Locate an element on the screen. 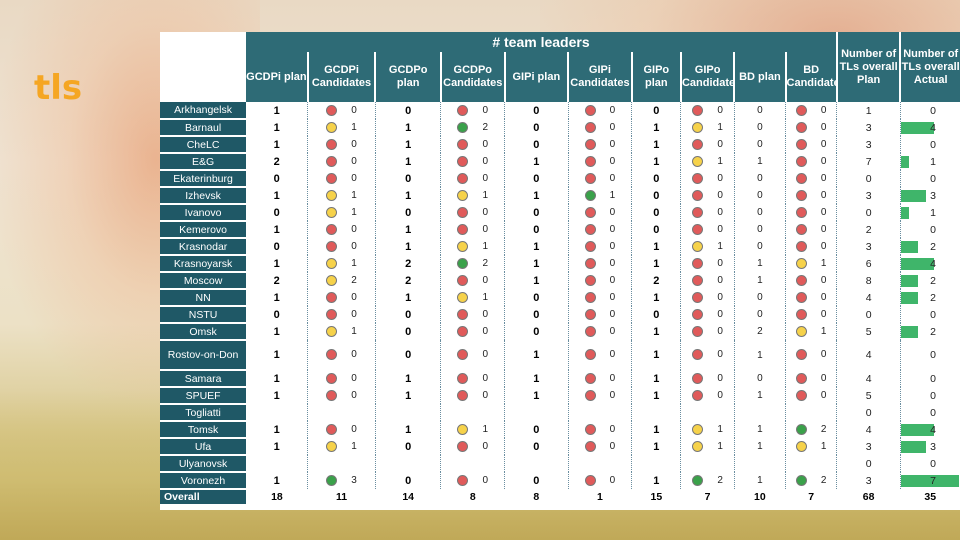 The width and height of the screenshot is (960, 540). table-row: Moscow 2 2 2 0 1 0 2 0 1 0 8 2 is located at coordinates (560, 281).